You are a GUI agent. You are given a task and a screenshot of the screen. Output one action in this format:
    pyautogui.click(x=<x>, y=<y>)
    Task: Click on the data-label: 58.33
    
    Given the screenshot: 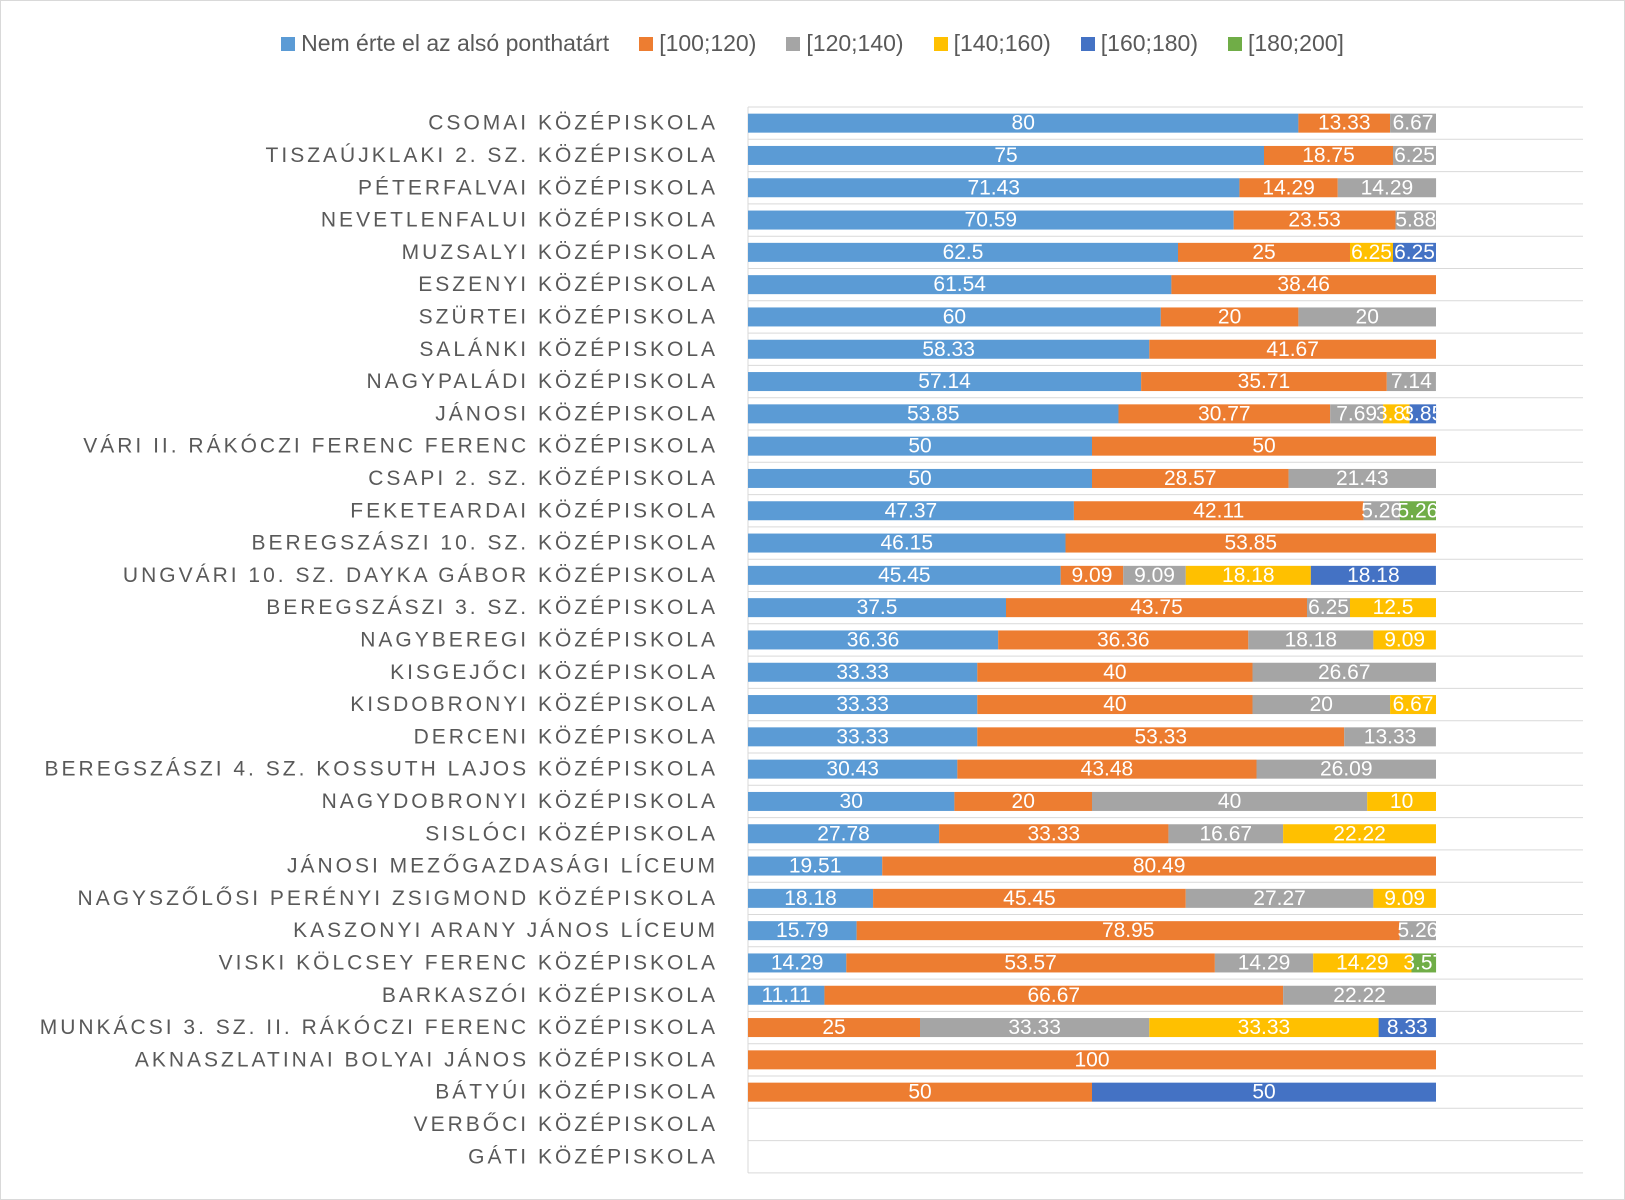 What is the action you would take?
    pyautogui.click(x=948, y=349)
    